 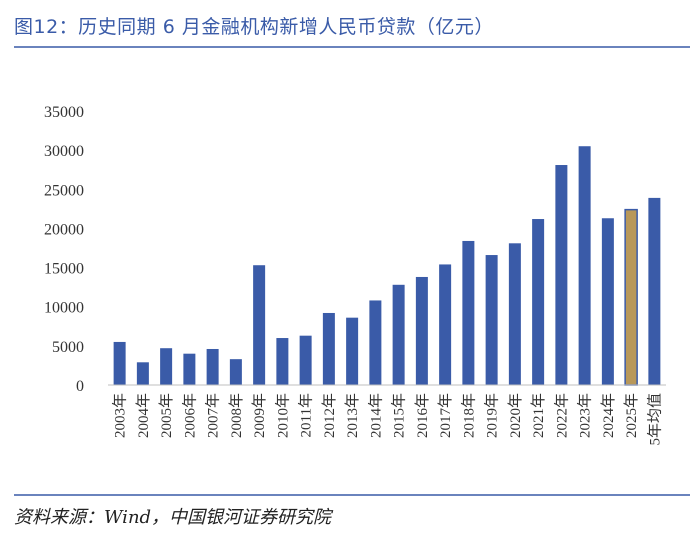 What do you see at coordinates (561, 415) in the screenshot?
I see `x-tick-label: 2022年` at bounding box center [561, 415].